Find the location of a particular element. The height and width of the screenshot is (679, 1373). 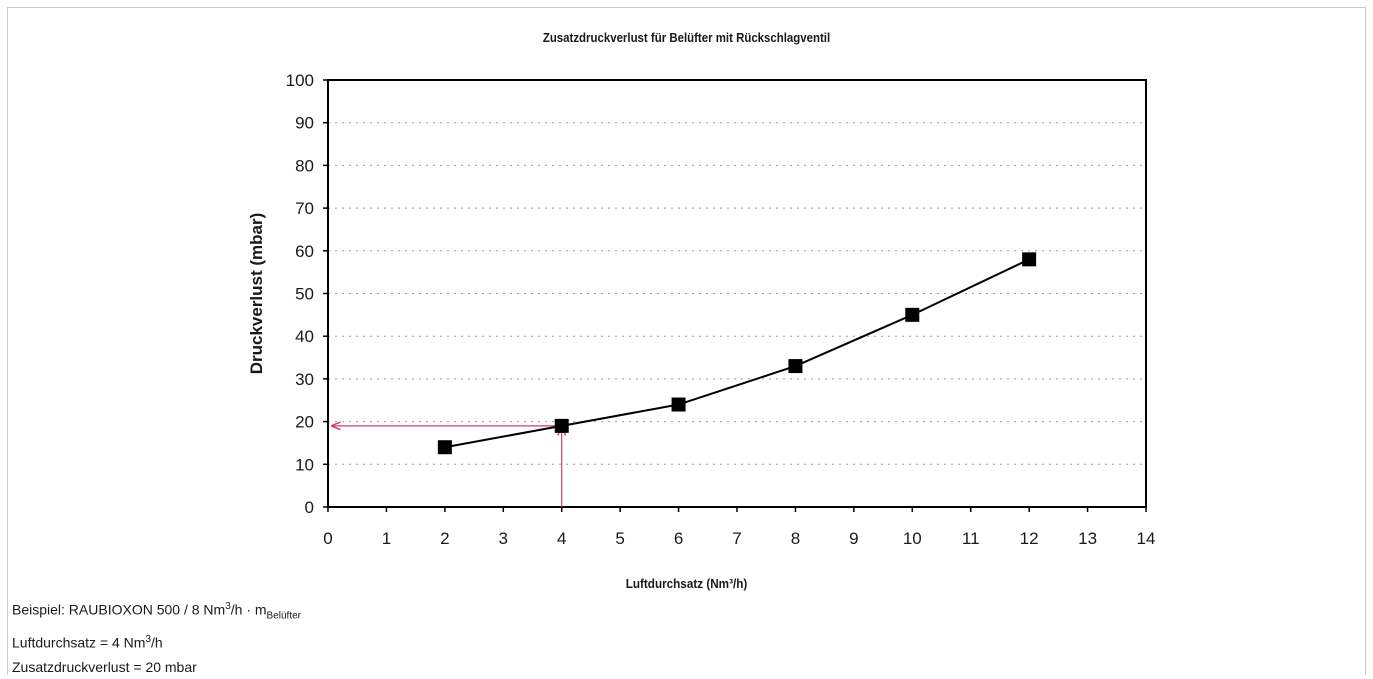

y-tick-label: 0 is located at coordinates (309, 507).